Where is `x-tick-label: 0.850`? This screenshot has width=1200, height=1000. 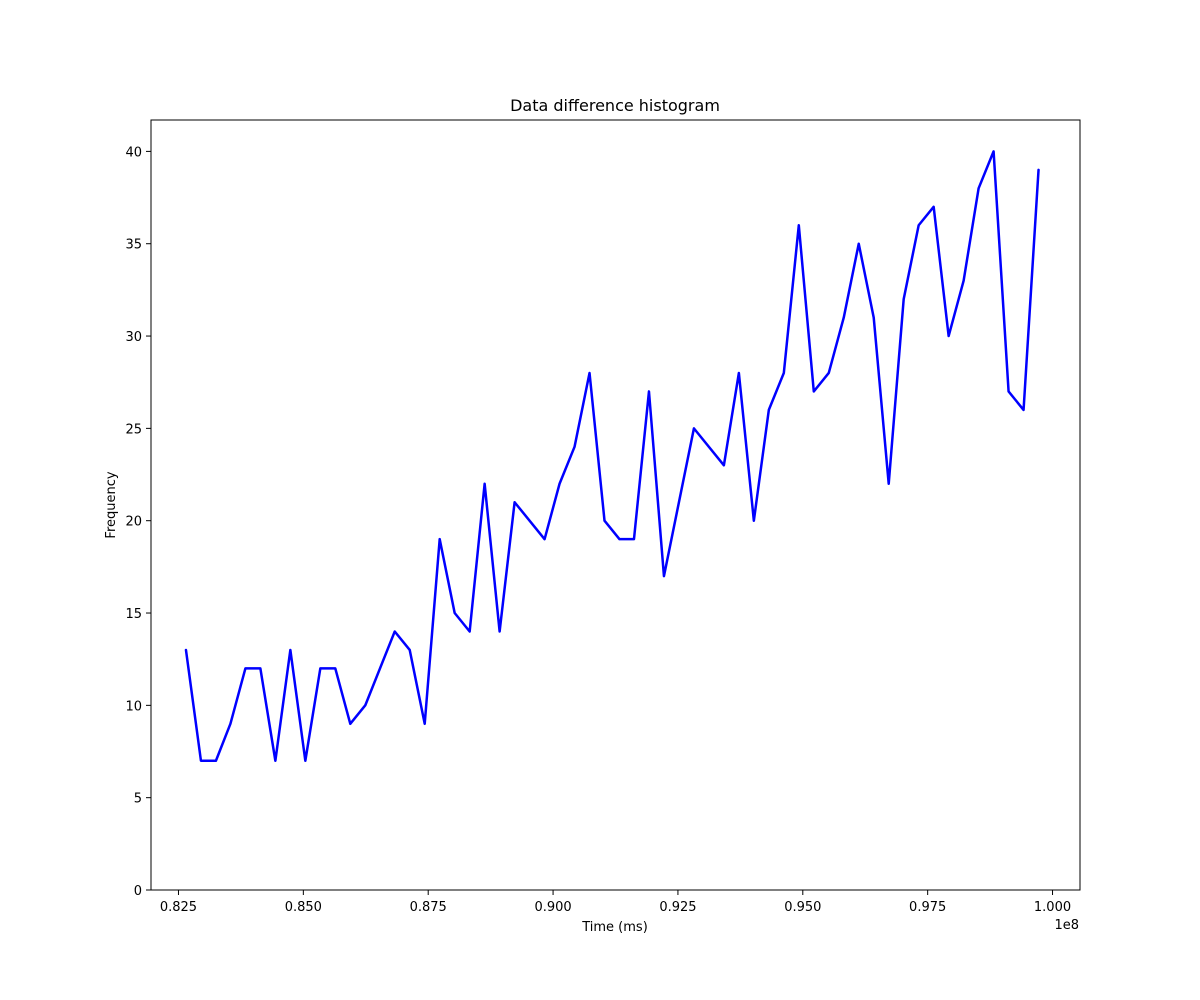
x-tick-label: 0.850 is located at coordinates (303, 907).